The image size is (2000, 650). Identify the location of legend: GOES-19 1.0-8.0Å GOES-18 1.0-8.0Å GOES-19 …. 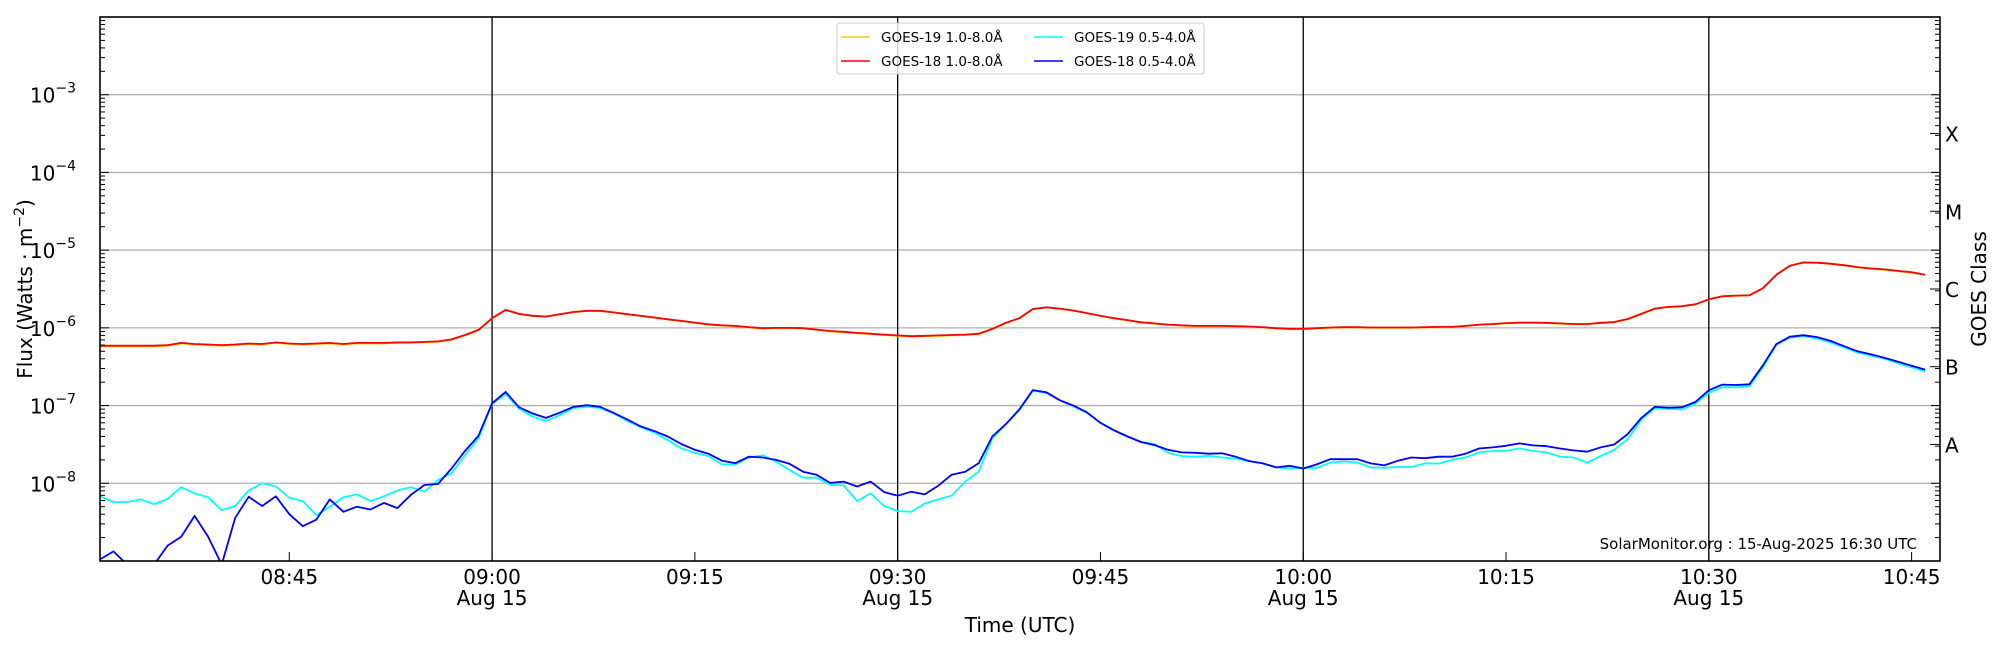
(1020, 48).